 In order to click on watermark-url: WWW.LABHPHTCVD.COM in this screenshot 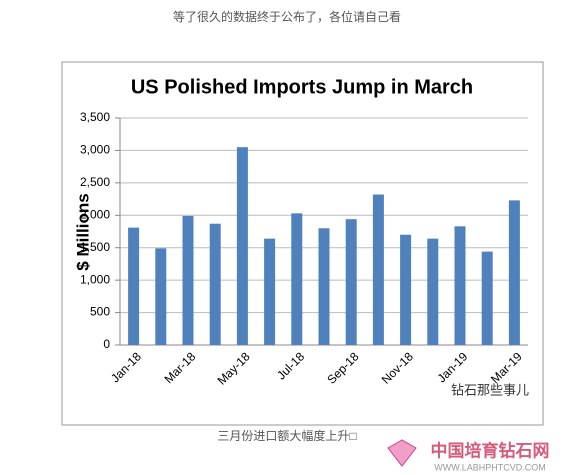, I will do `click(490, 467)`.